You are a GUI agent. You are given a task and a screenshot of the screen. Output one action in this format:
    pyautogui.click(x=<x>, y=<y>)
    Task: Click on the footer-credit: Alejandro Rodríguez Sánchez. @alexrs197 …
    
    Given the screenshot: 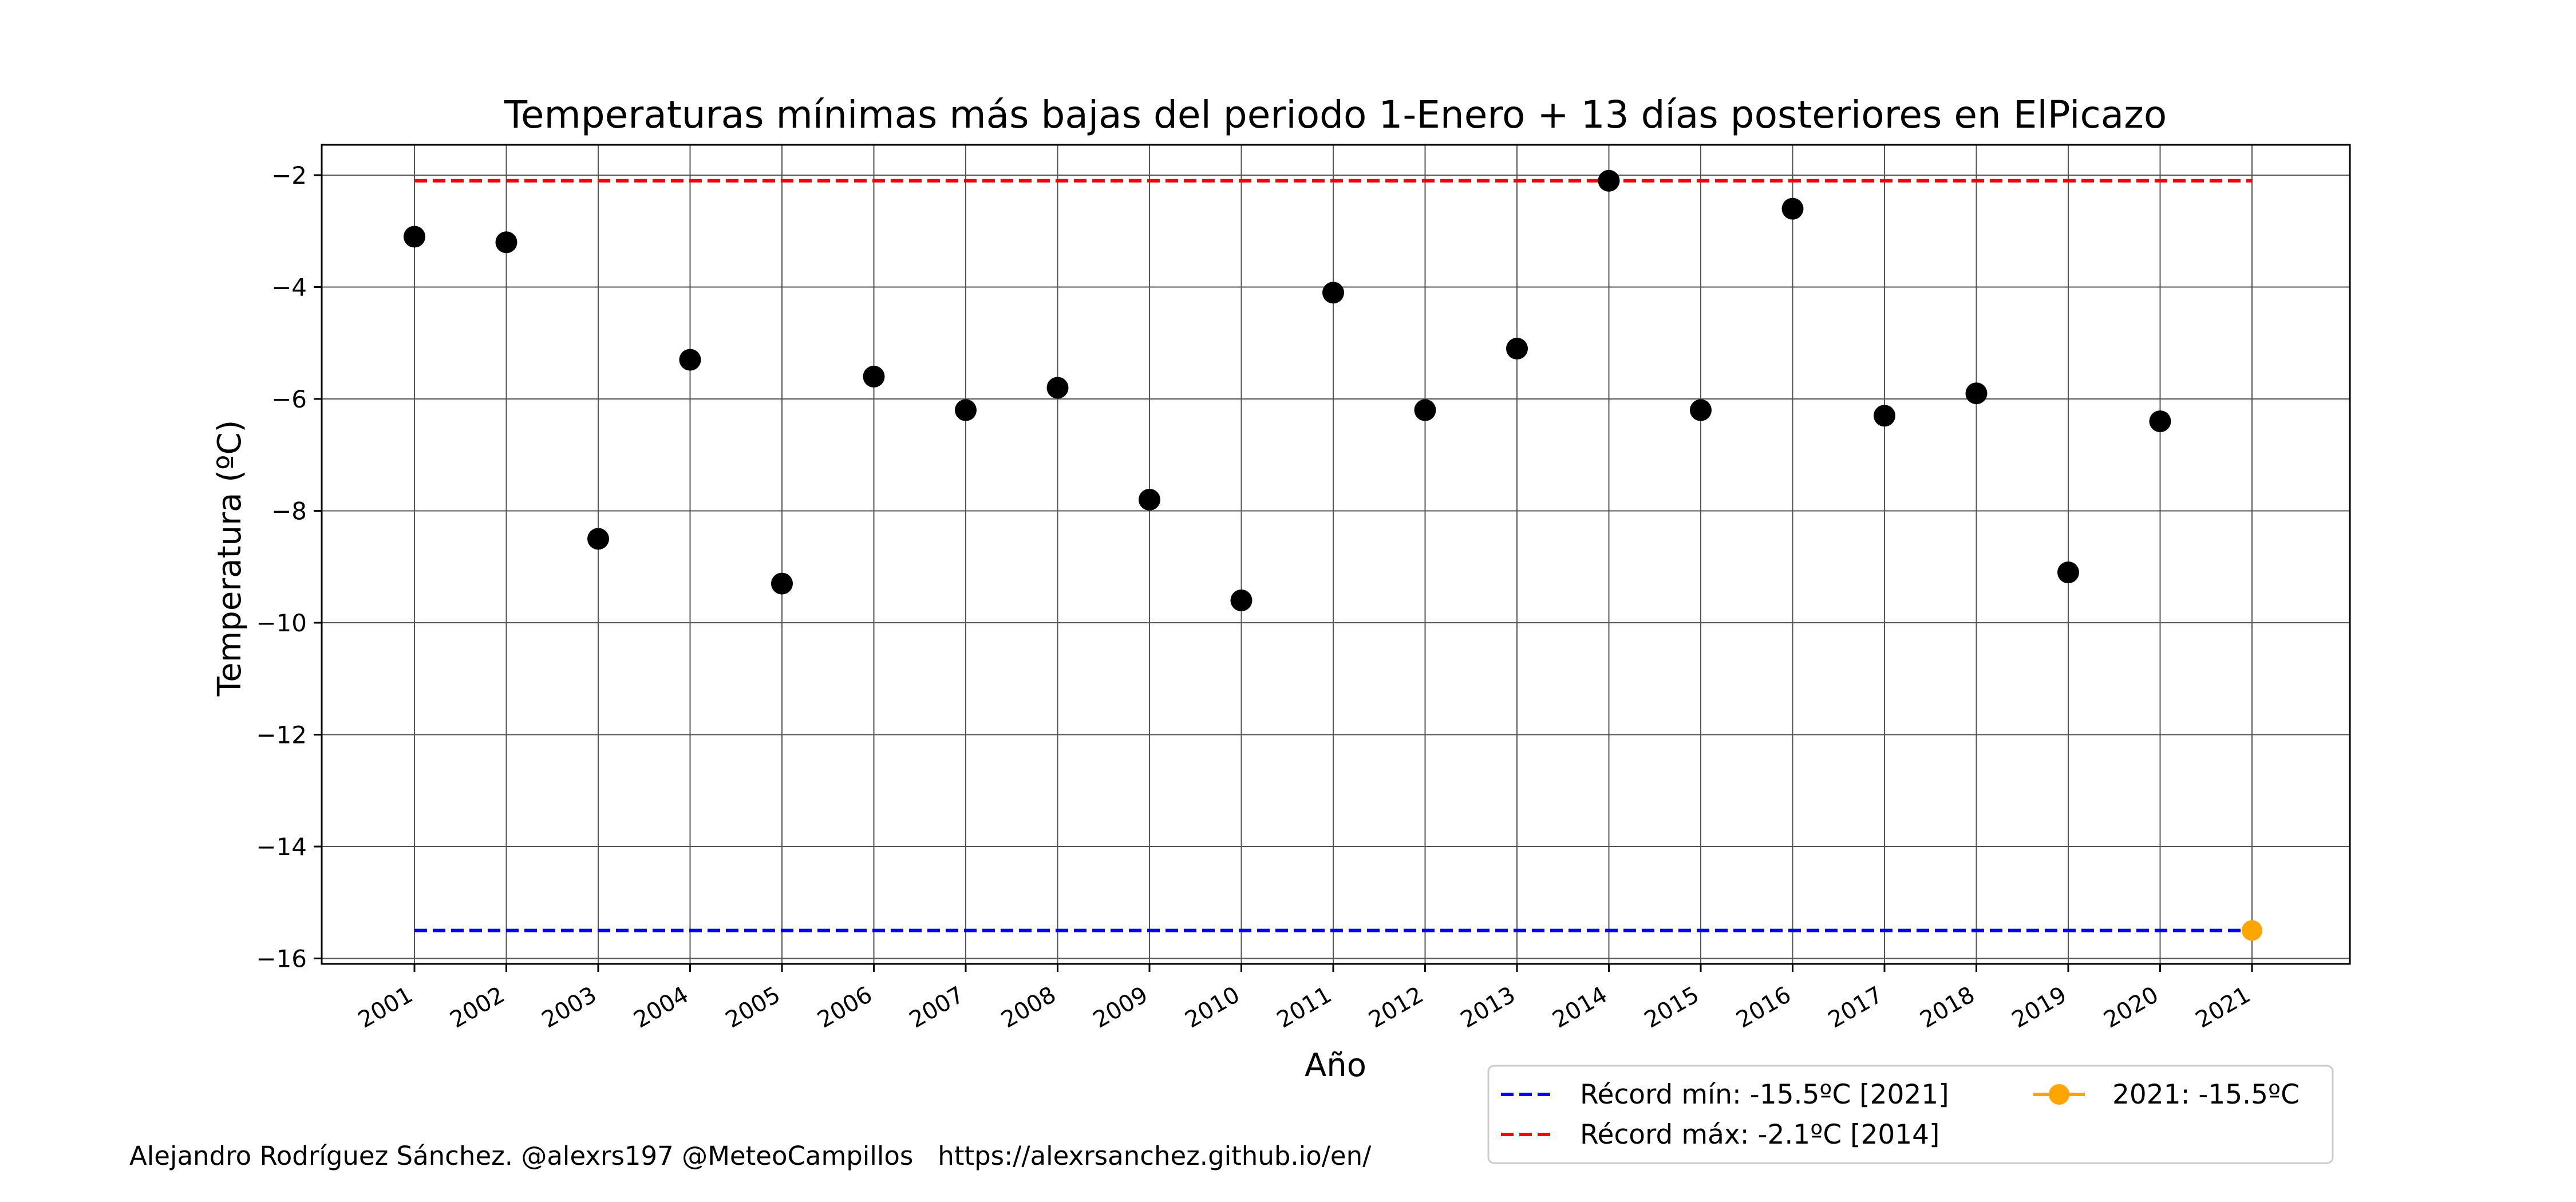 What is the action you would take?
    pyautogui.click(x=750, y=1156)
    